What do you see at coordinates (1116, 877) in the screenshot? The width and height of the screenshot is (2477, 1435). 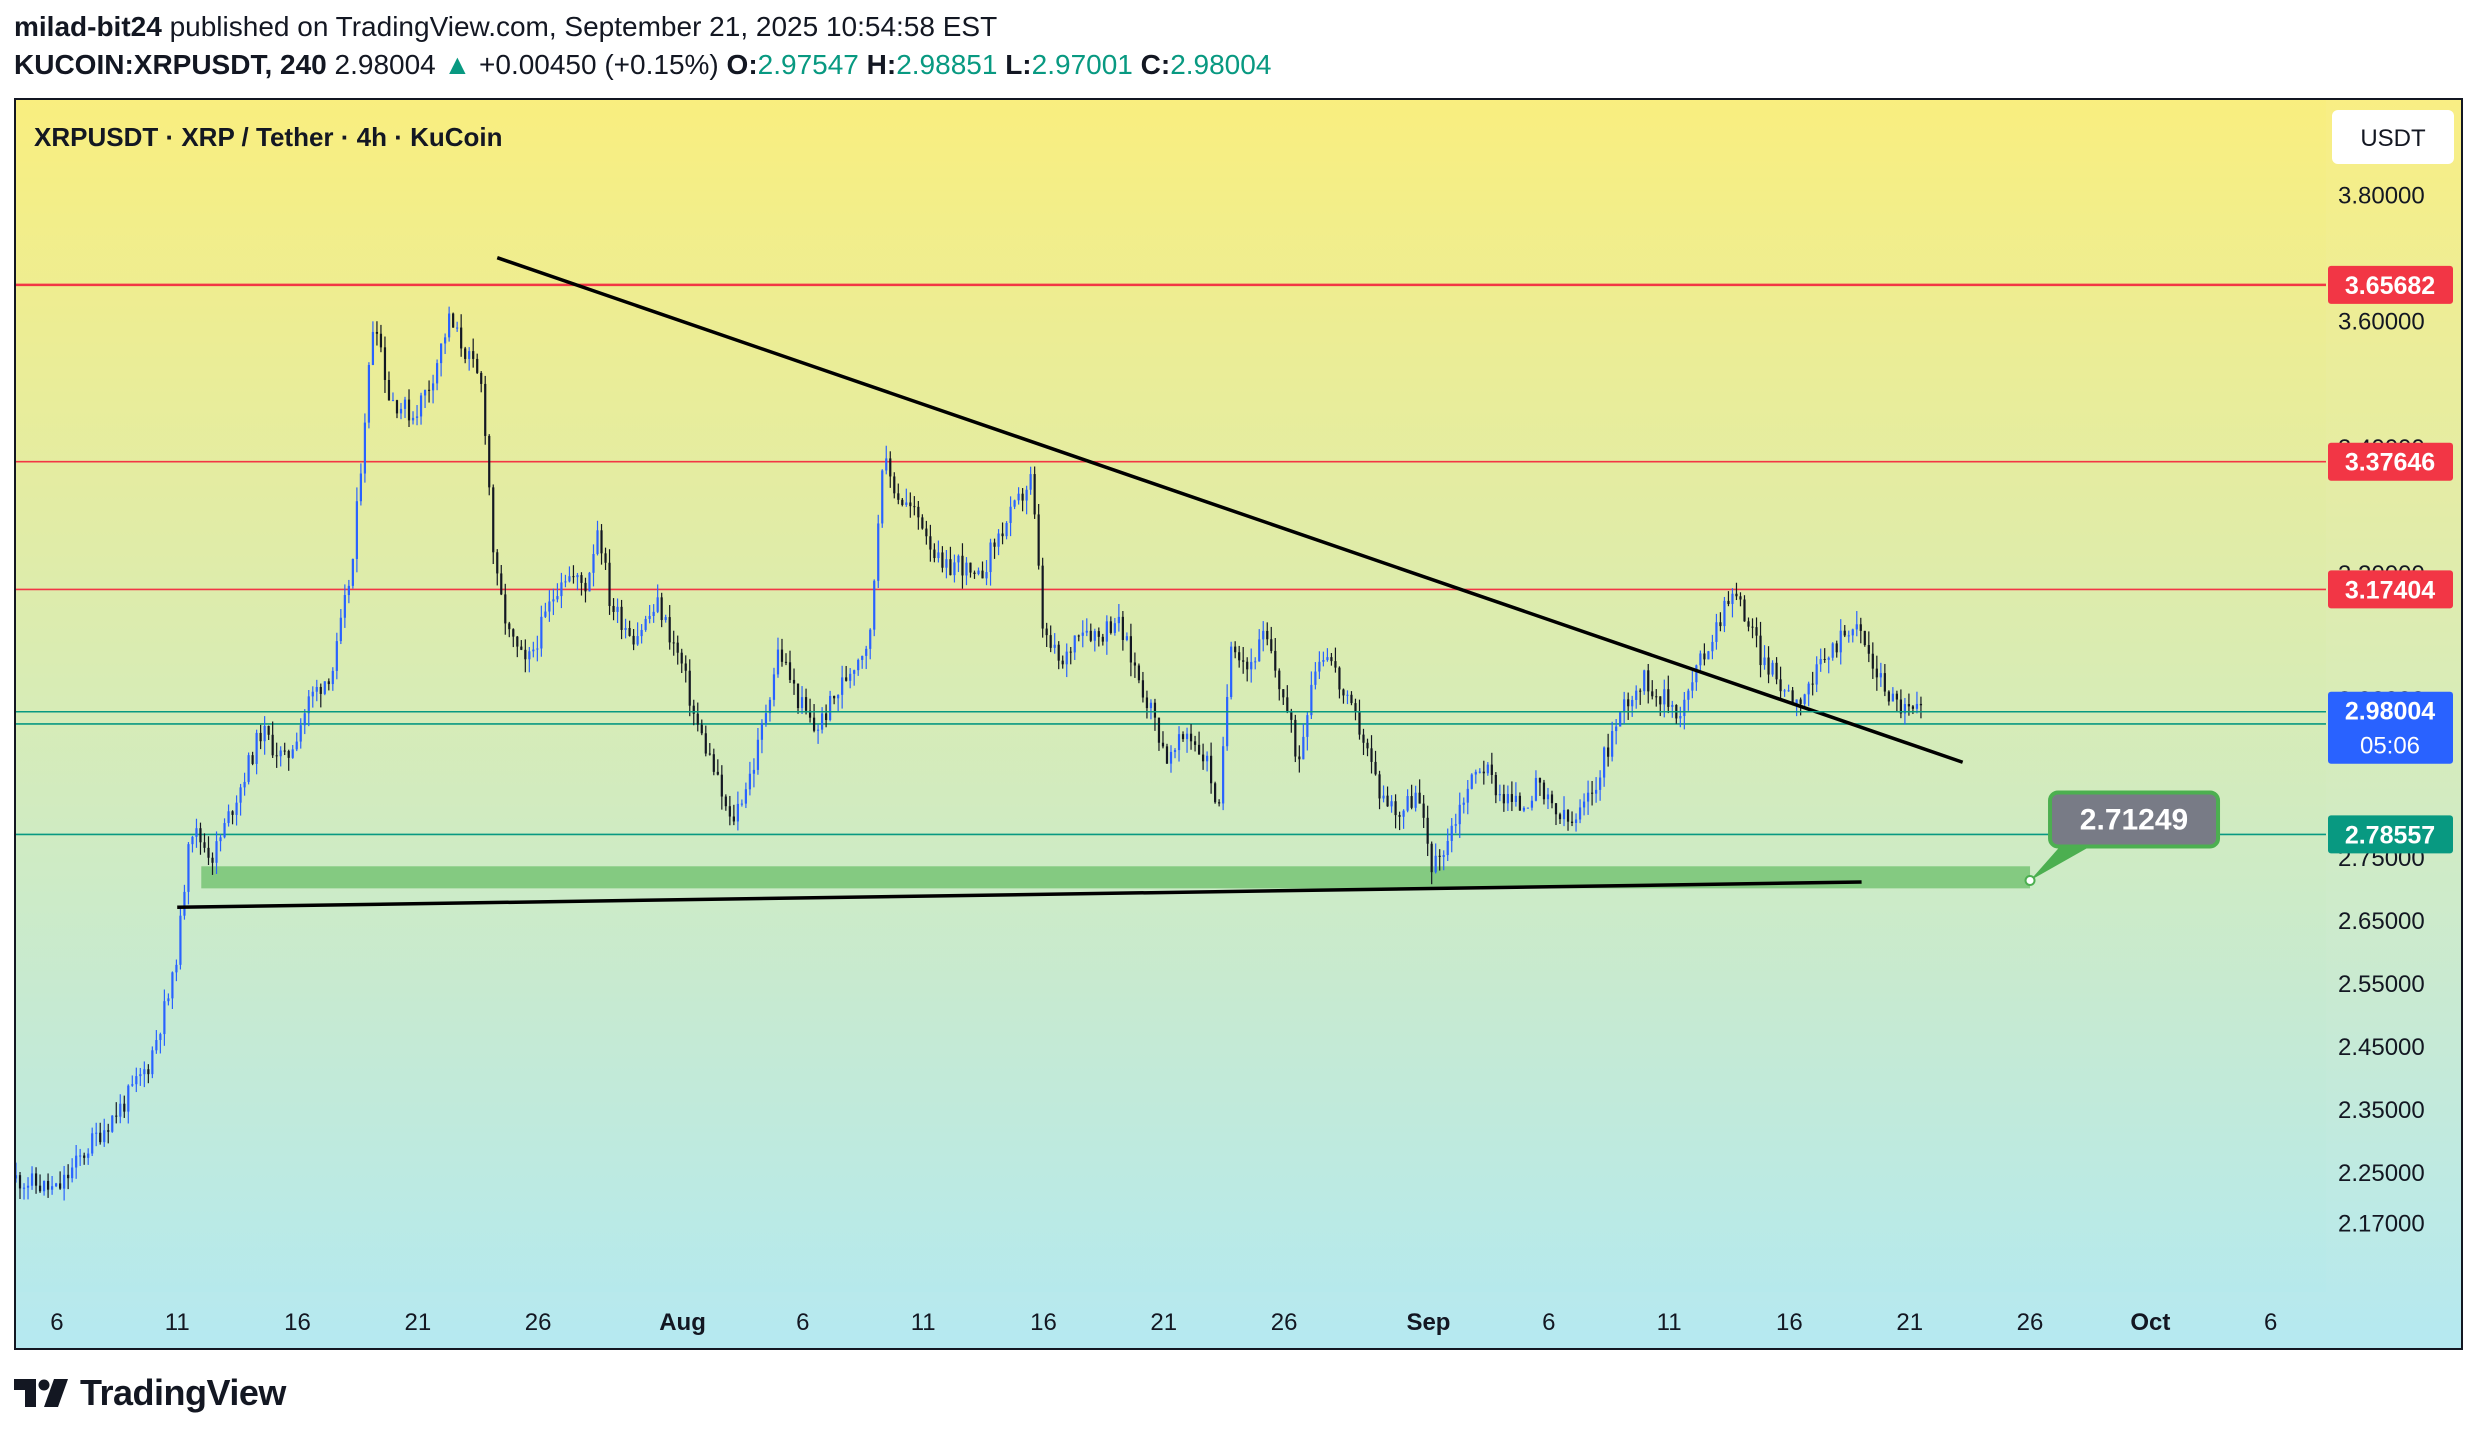 I see `support-zone` at bounding box center [1116, 877].